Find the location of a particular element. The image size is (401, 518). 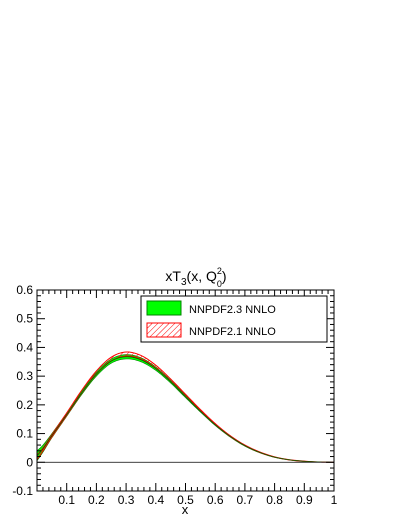

chart-title: xT3(x, Q2 0) is located at coordinates (195, 277).